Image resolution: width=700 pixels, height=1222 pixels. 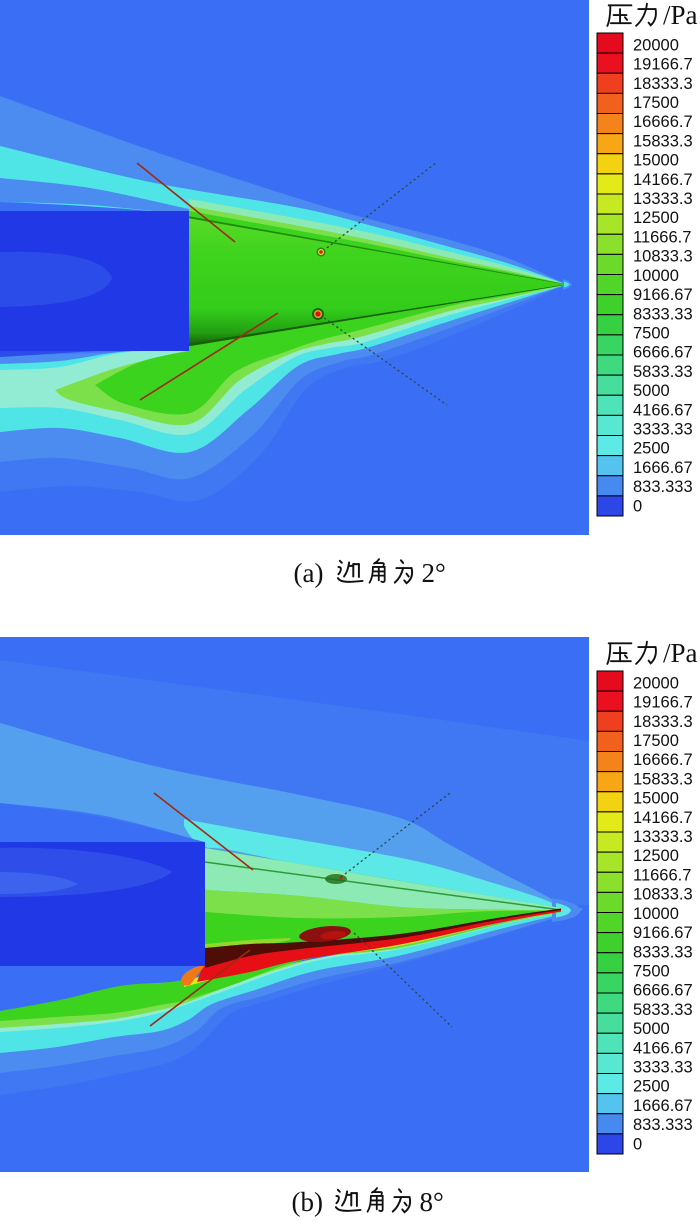 I want to click on svg-text: (b), so click(x=307, y=1202).